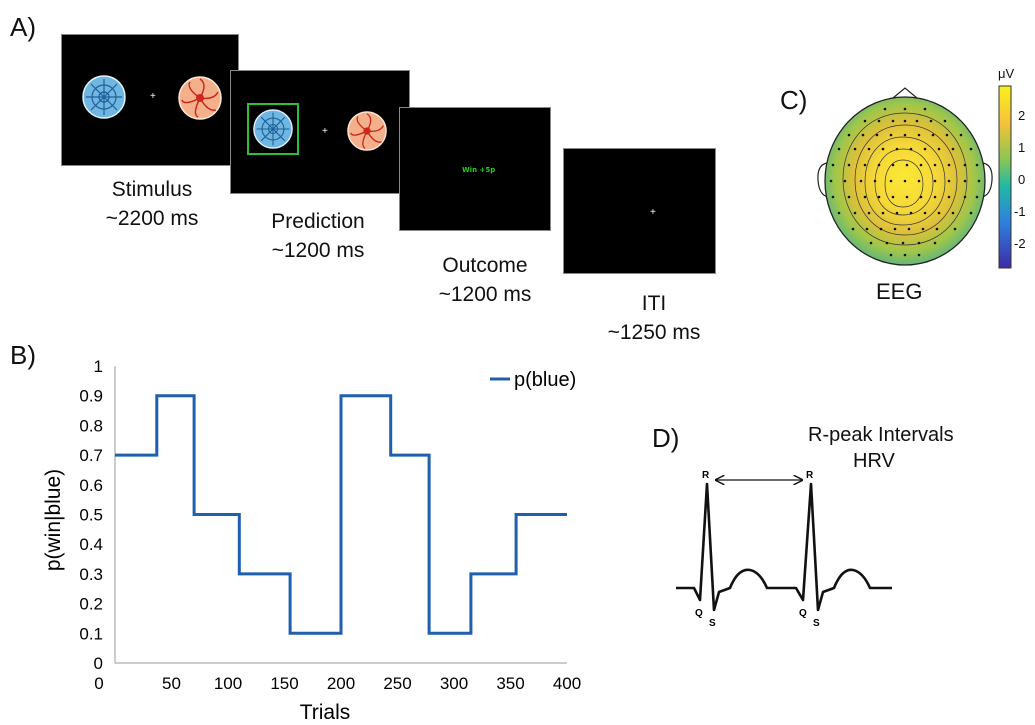 This screenshot has width=1035, height=725. Describe the element at coordinates (1006, 73) in the screenshot. I see `colorbar-unit: μV` at that location.